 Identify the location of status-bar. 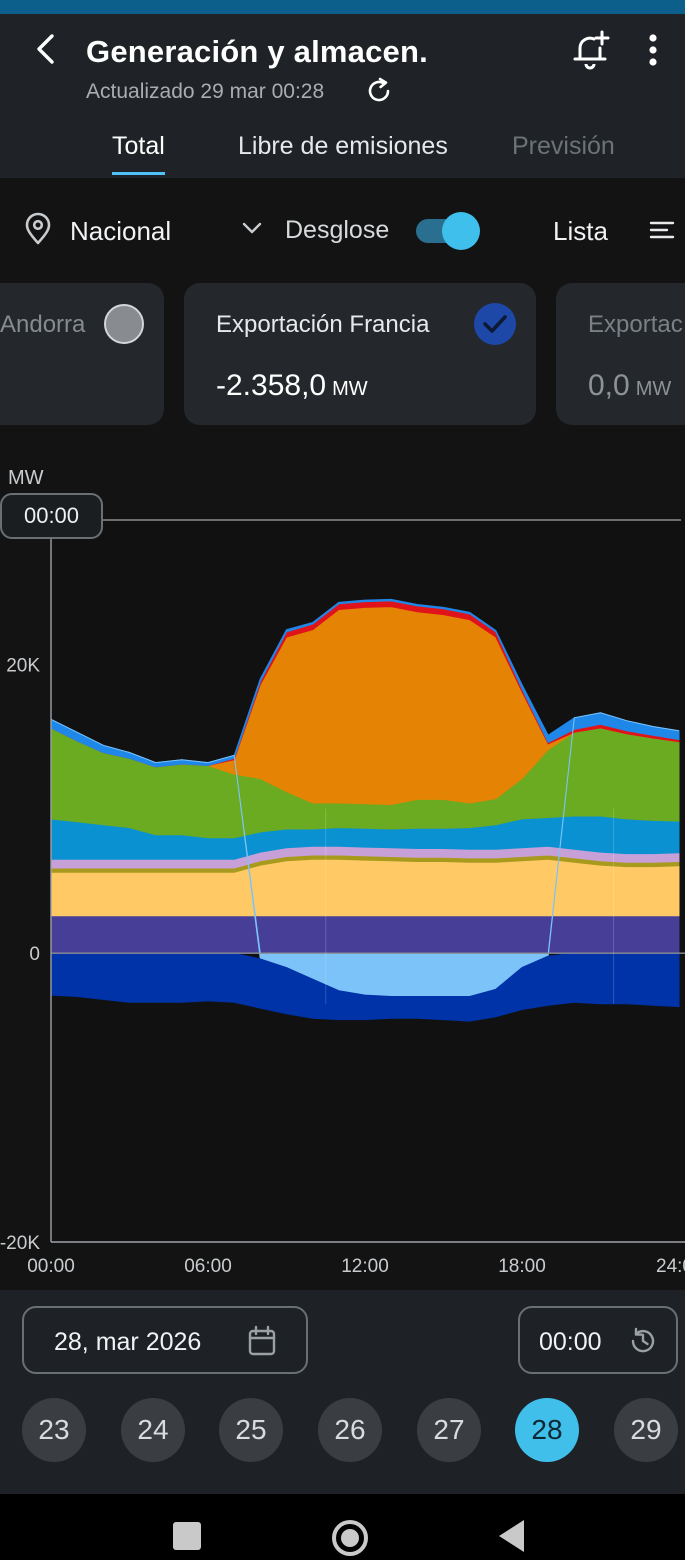
(342, 7).